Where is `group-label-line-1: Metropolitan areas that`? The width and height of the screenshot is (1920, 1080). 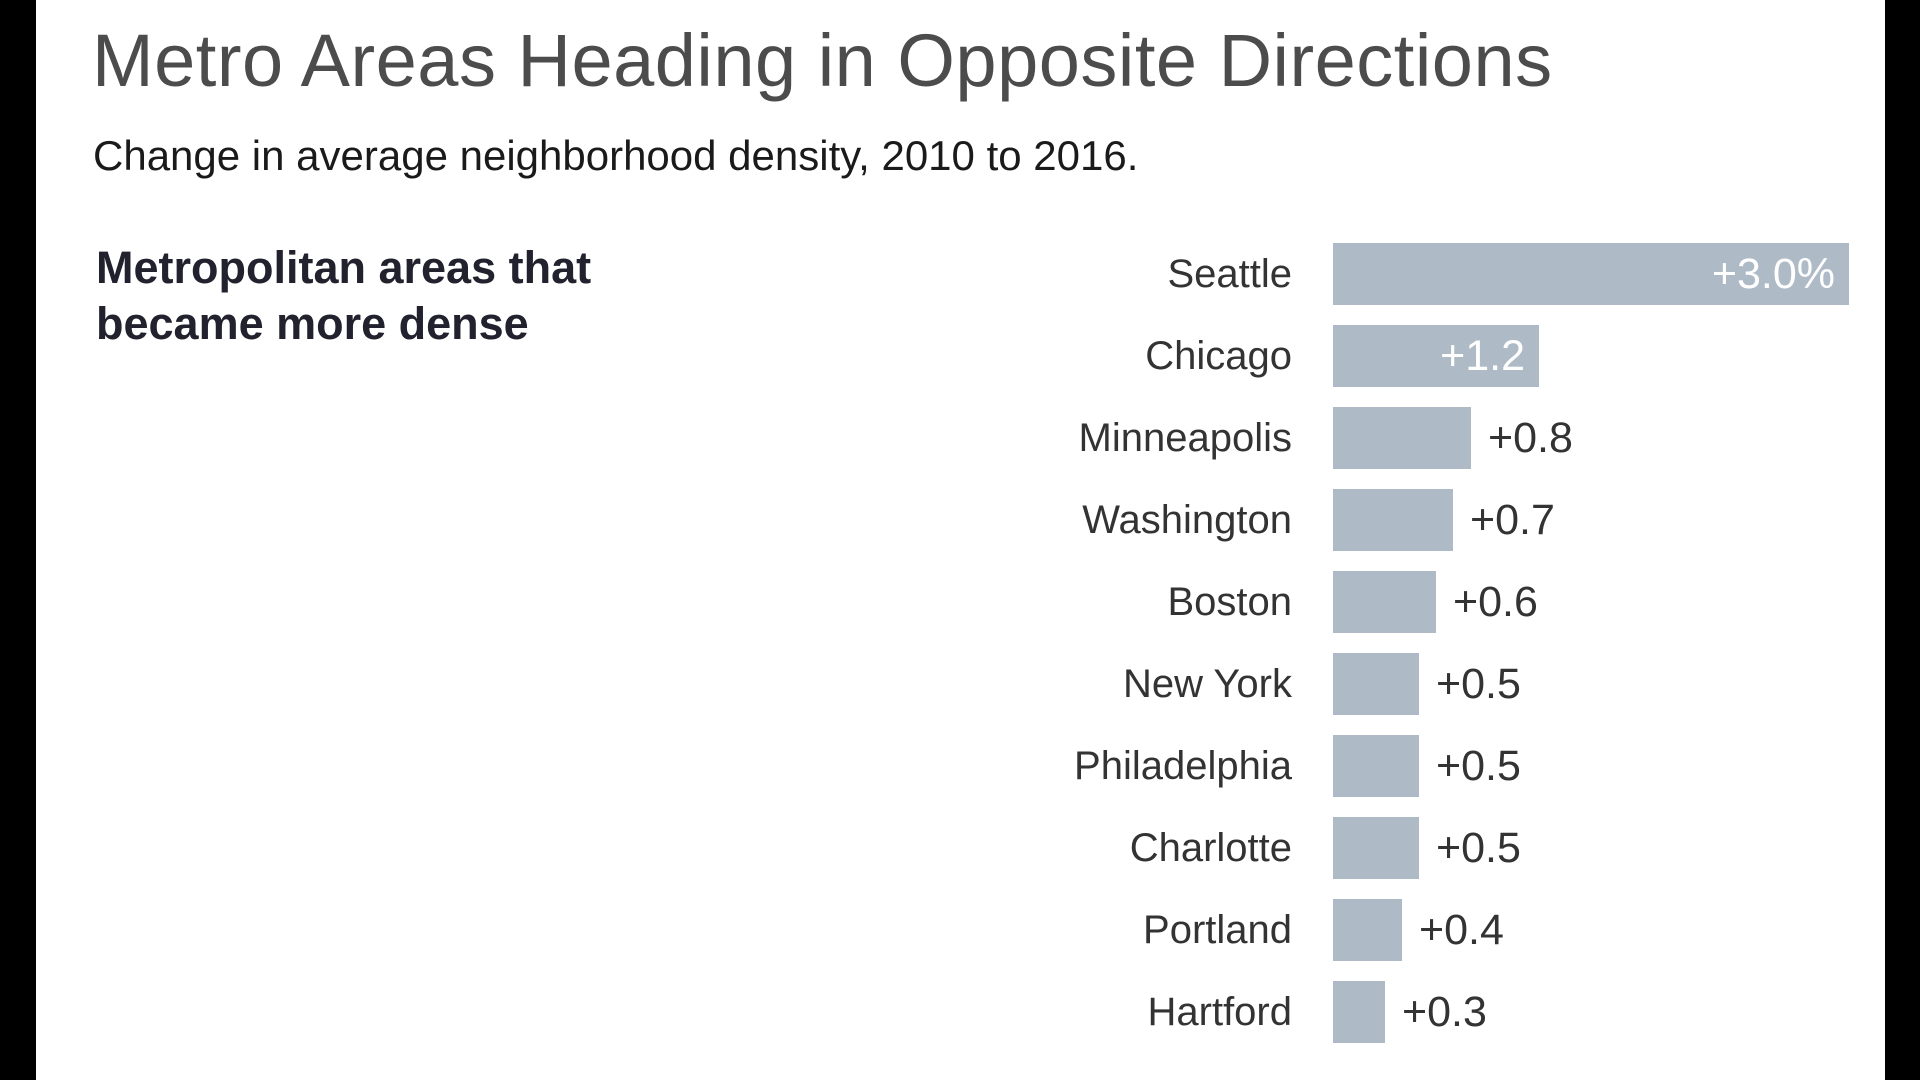 group-label-line-1: Metropolitan areas that is located at coordinates (344, 267).